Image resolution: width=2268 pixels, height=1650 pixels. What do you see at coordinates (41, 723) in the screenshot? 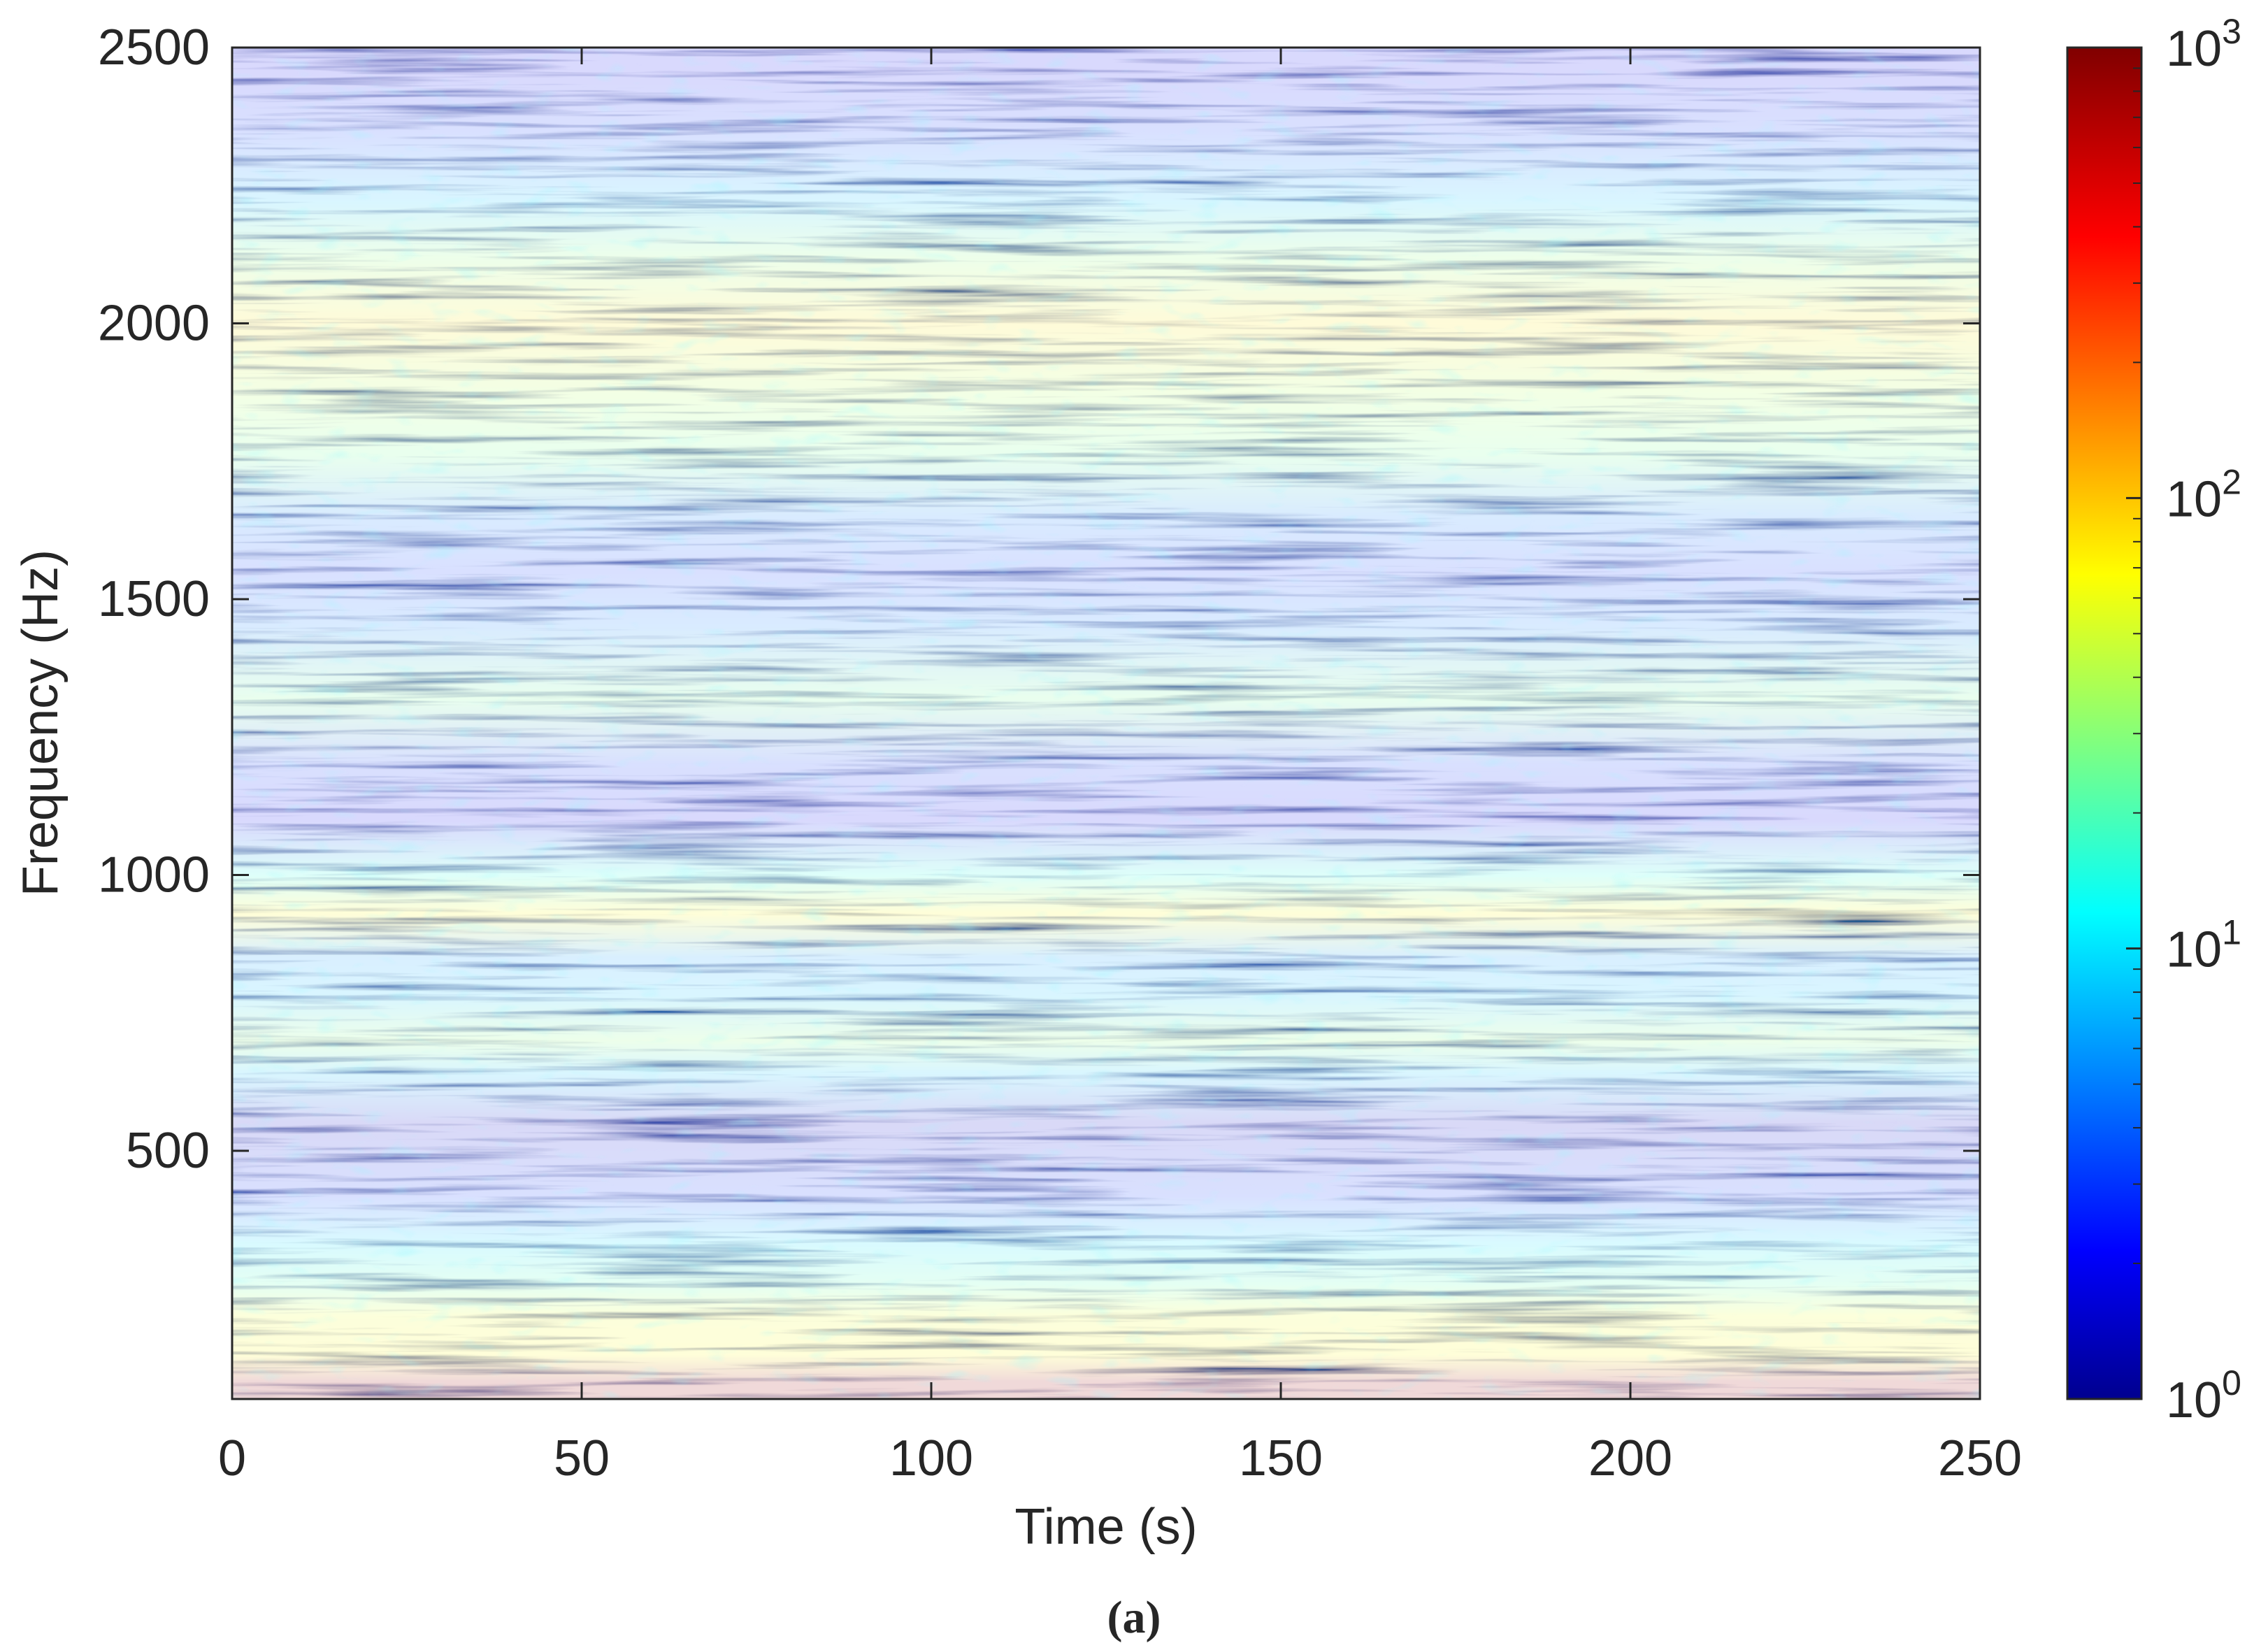
I see `y-axis-label: Frequency (Hz)` at bounding box center [41, 723].